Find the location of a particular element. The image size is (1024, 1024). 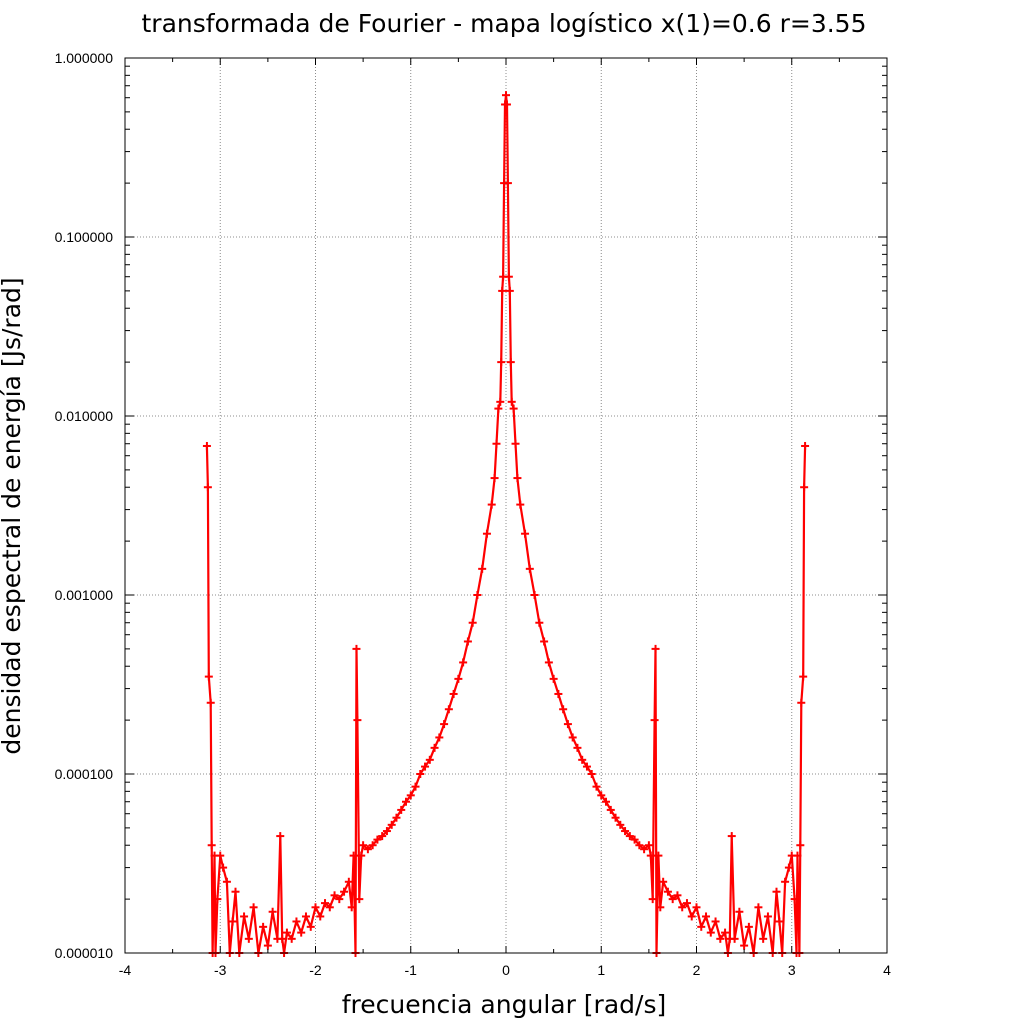

x-tick-label: 1 is located at coordinates (601, 970).